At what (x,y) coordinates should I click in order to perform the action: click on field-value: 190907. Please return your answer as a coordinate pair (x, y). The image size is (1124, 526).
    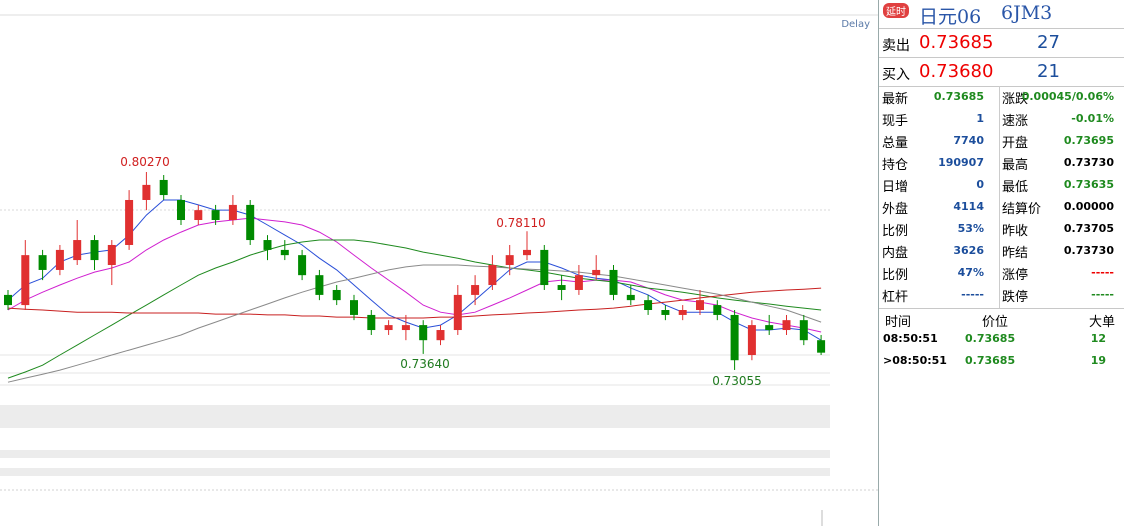
    Looking at the image, I should click on (961, 162).